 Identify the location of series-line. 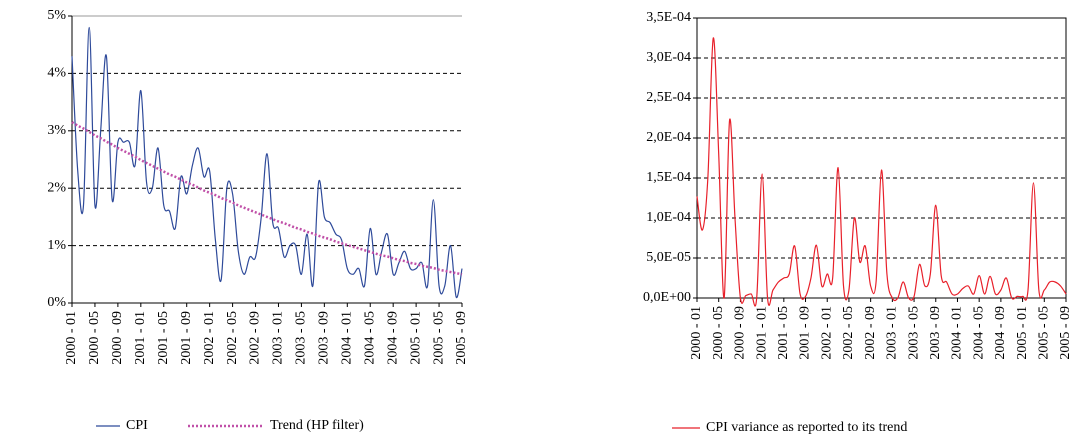
(267, 198).